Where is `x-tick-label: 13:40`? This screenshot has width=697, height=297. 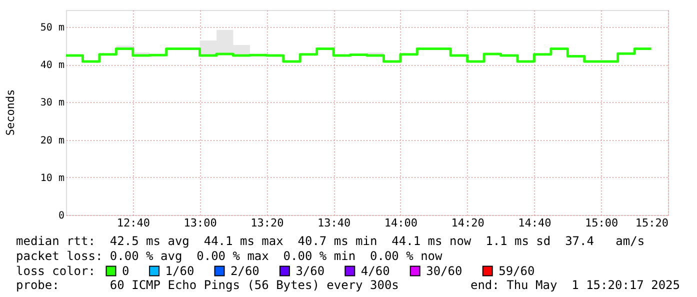 x-tick-label: 13:40 is located at coordinates (334, 223).